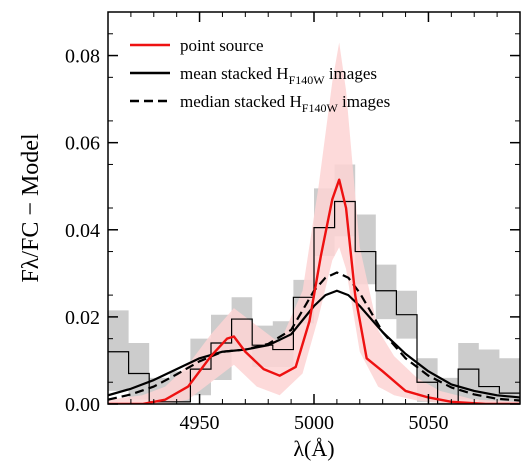 The width and height of the screenshot is (521, 467). Describe the element at coordinates (314, 423) in the screenshot. I see `x-tick-label: 5000` at that location.